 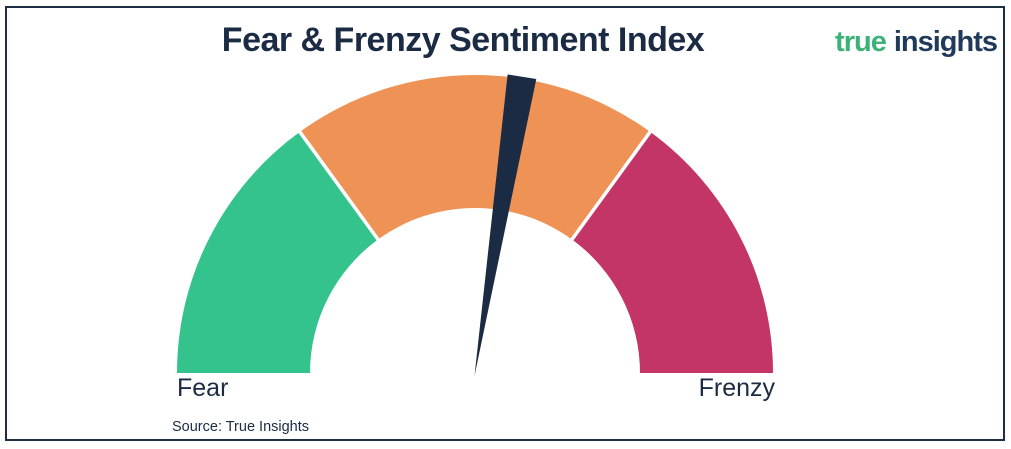 I want to click on gauge-min-label: Fear, so click(x=203, y=388).